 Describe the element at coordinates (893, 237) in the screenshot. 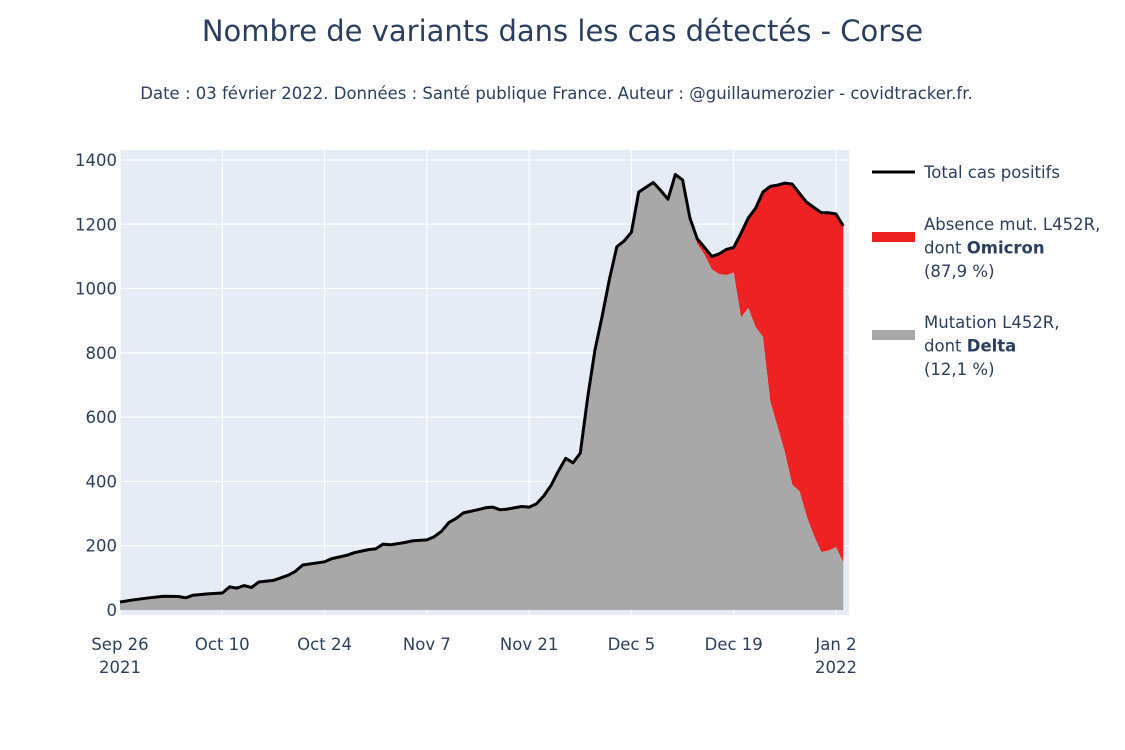

I see `legend-swatch-omicron` at that location.